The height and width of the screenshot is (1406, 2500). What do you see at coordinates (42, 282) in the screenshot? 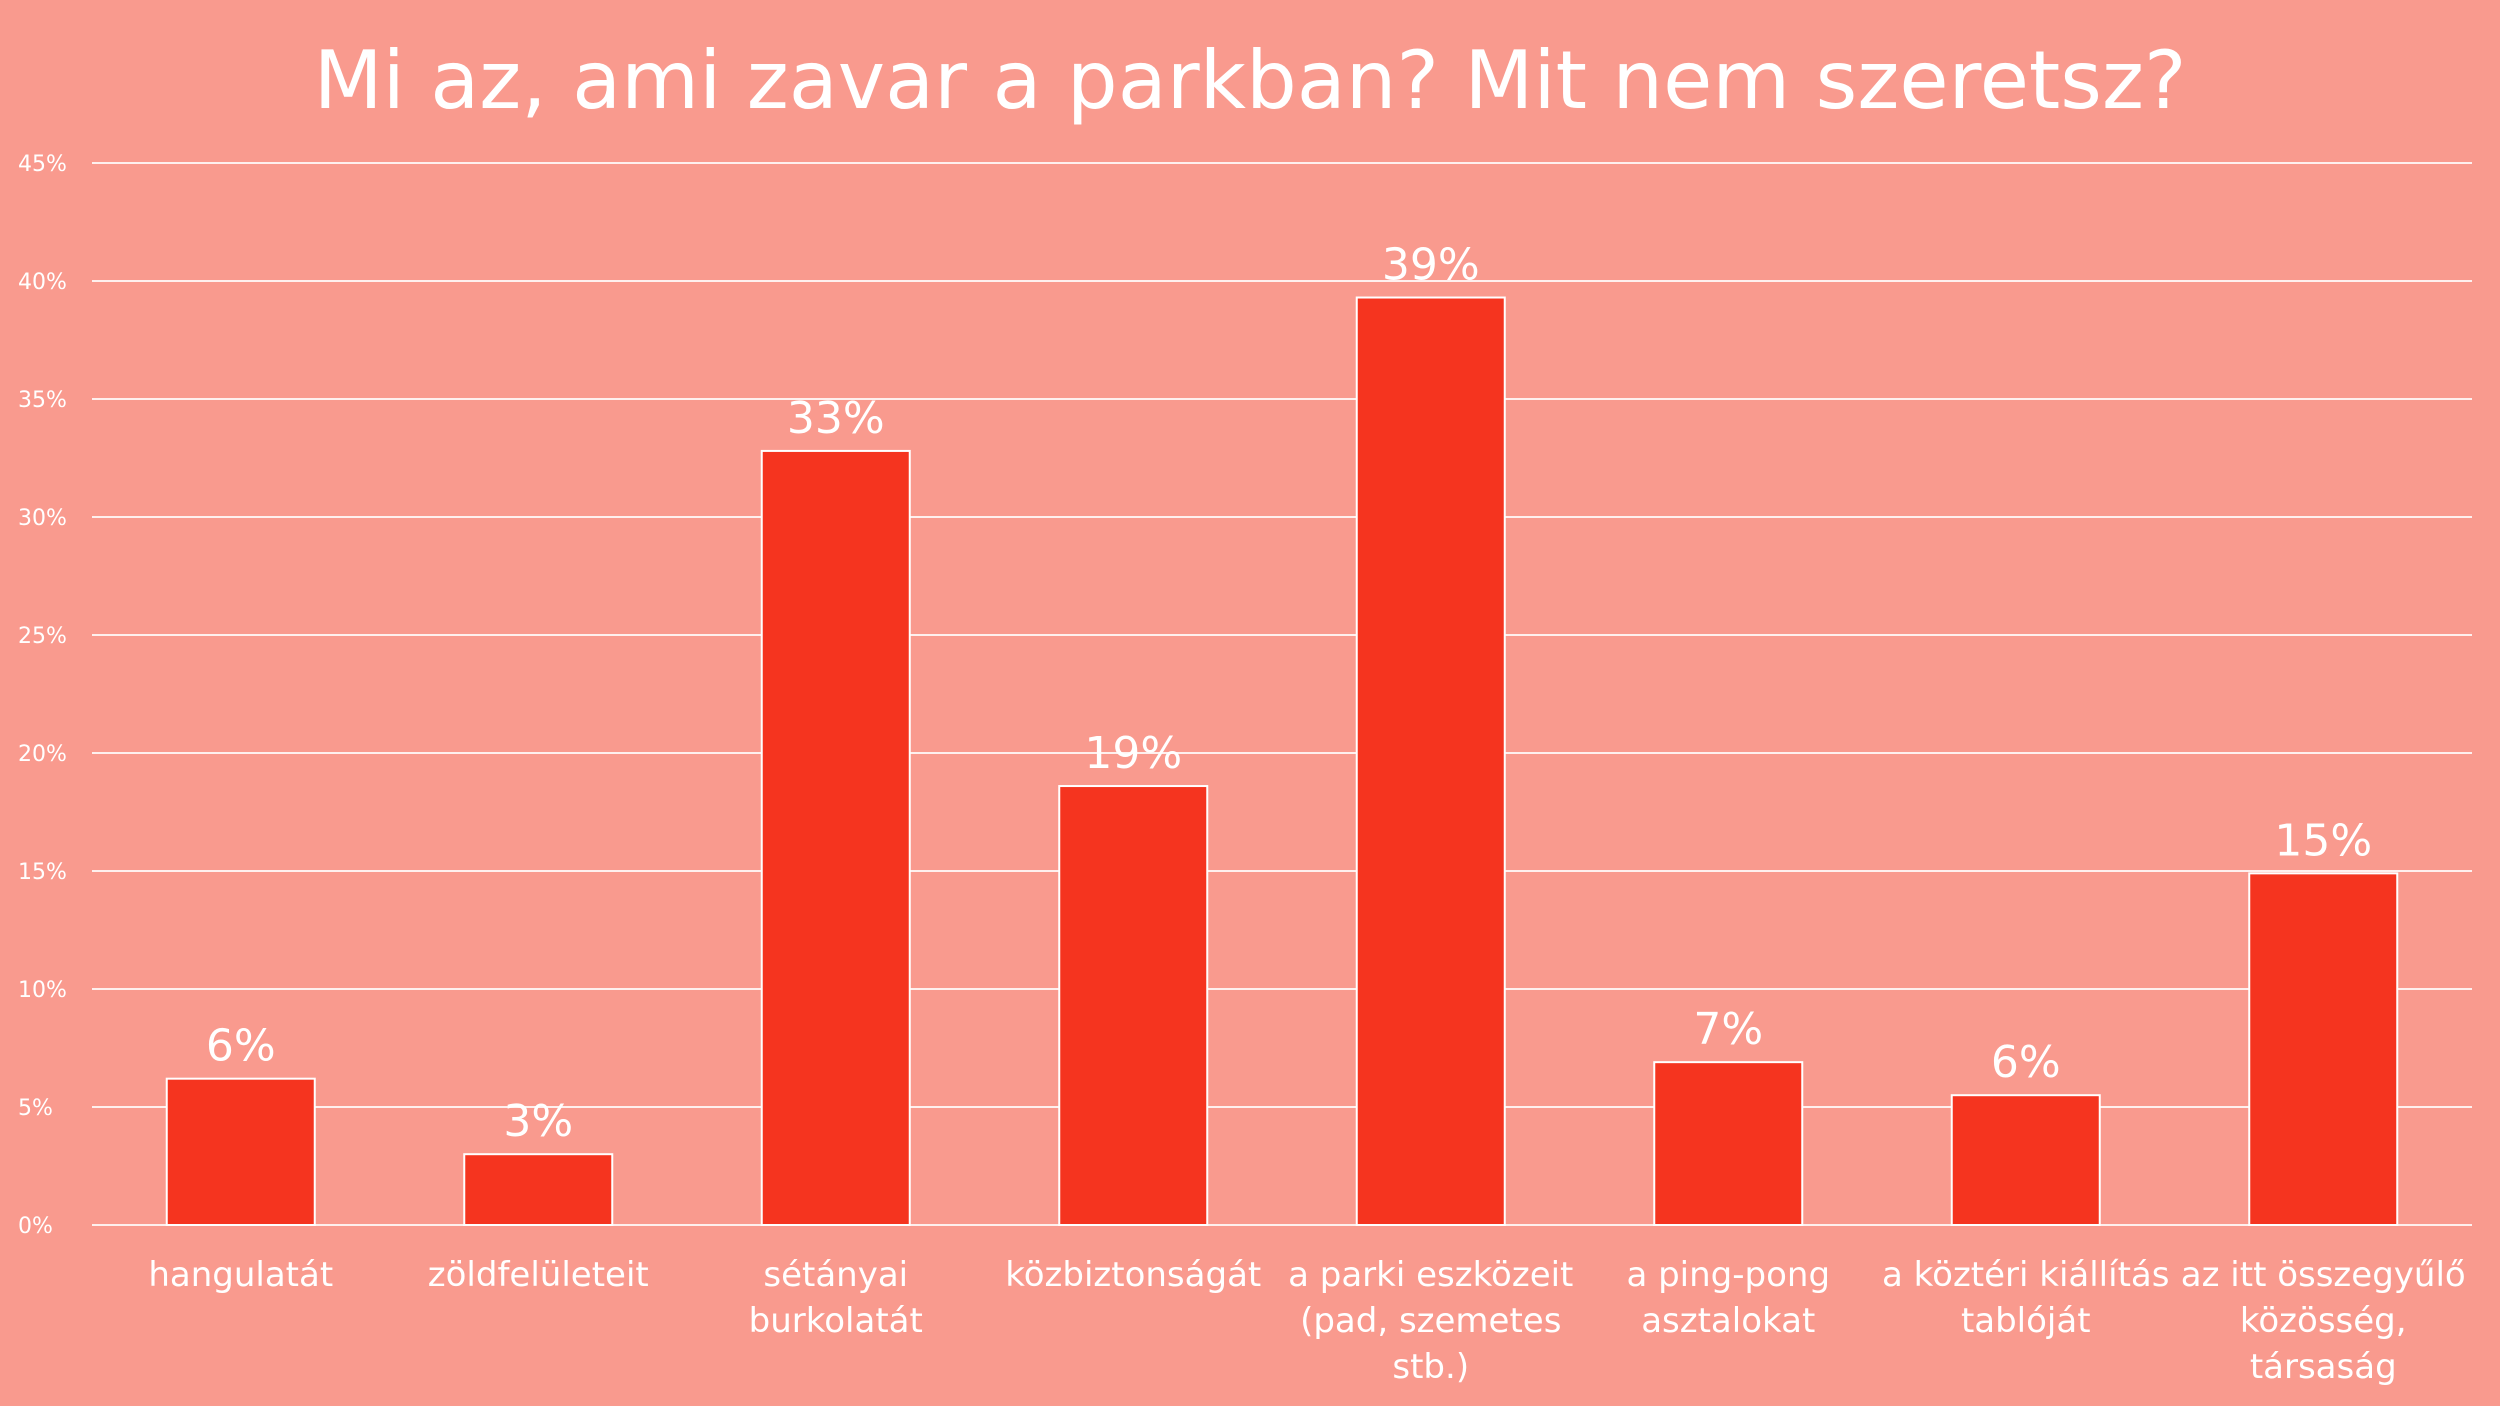
I see `y-tick-label: 40%` at bounding box center [42, 282].